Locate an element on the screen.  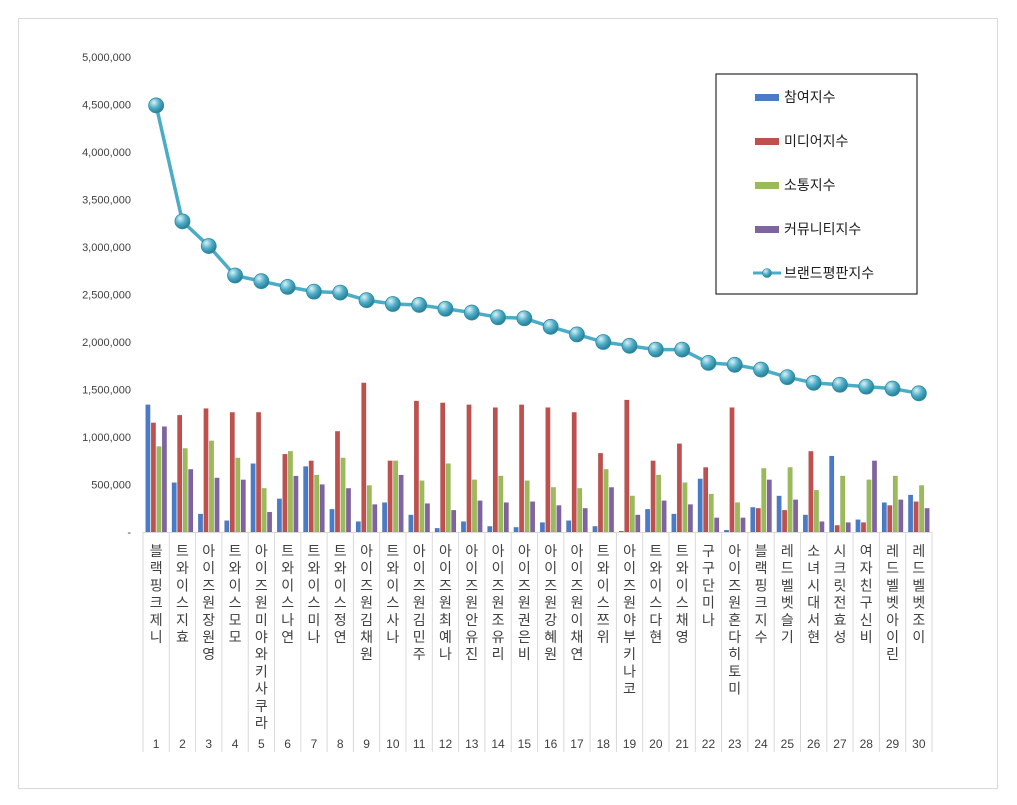
legend-label: 참여지수 is located at coordinates (810, 98).